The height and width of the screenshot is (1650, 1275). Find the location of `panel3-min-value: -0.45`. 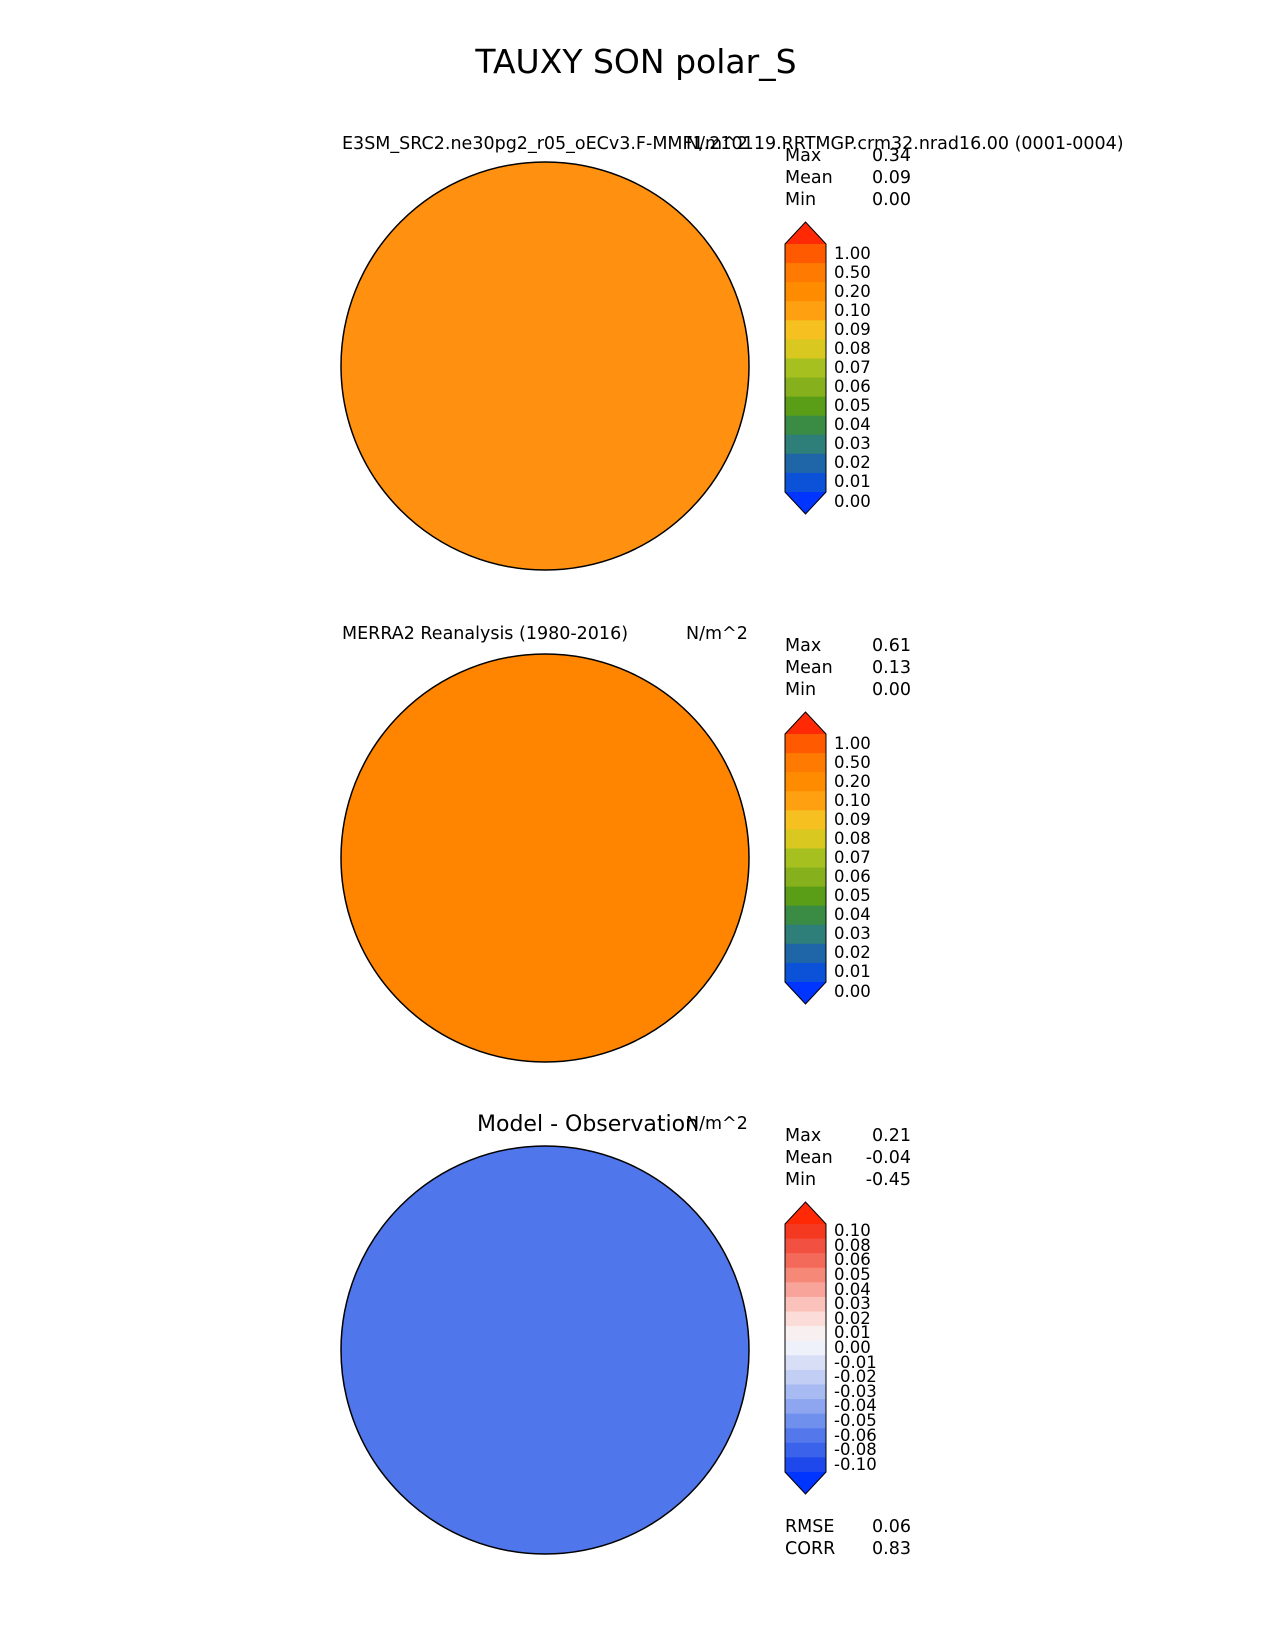

panel3-min-value: -0.45 is located at coordinates (888, 1180).